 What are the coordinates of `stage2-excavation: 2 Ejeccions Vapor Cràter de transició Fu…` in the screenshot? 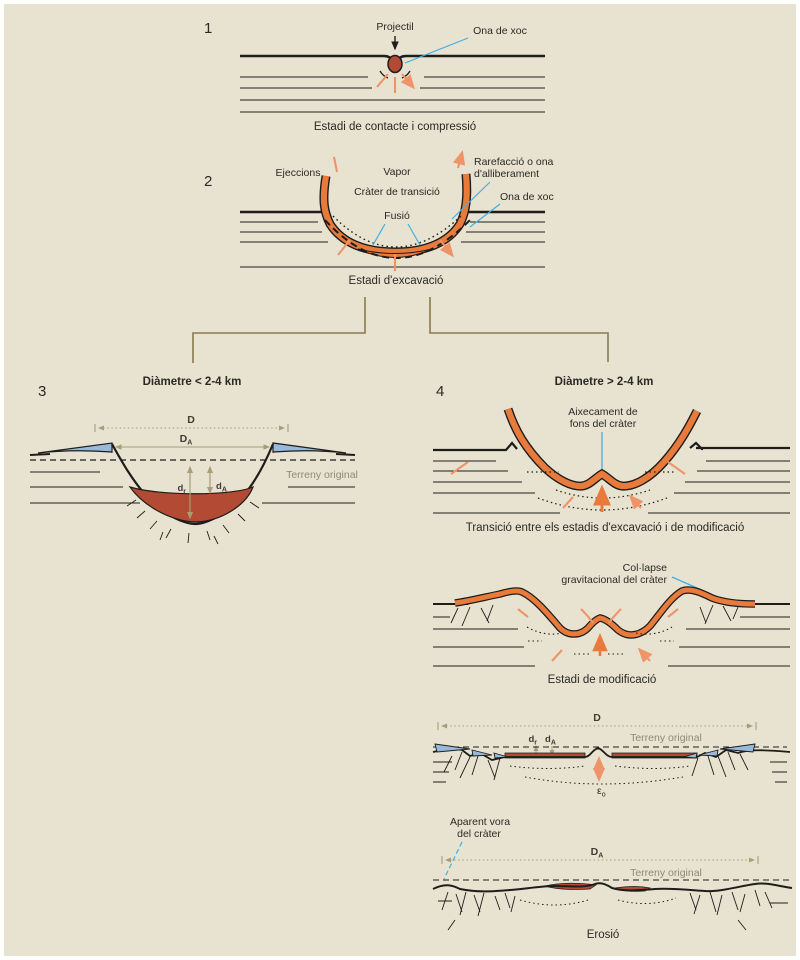 It's located at (379, 220).